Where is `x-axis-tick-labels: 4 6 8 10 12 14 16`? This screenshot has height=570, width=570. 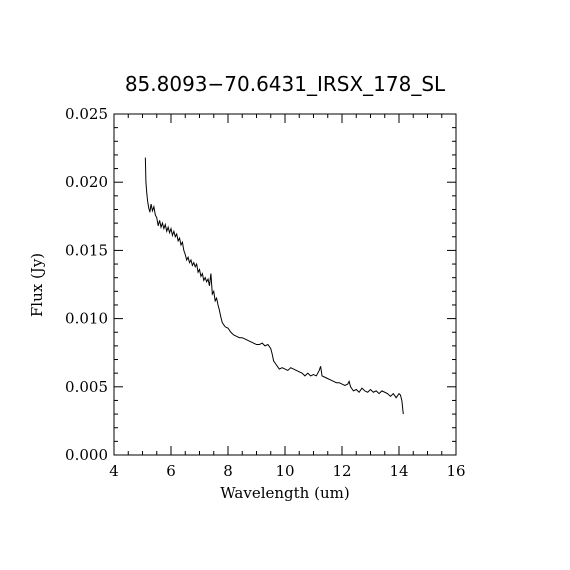
x-axis-tick-labels: 4 6 8 10 12 14 16 is located at coordinates (287, 471).